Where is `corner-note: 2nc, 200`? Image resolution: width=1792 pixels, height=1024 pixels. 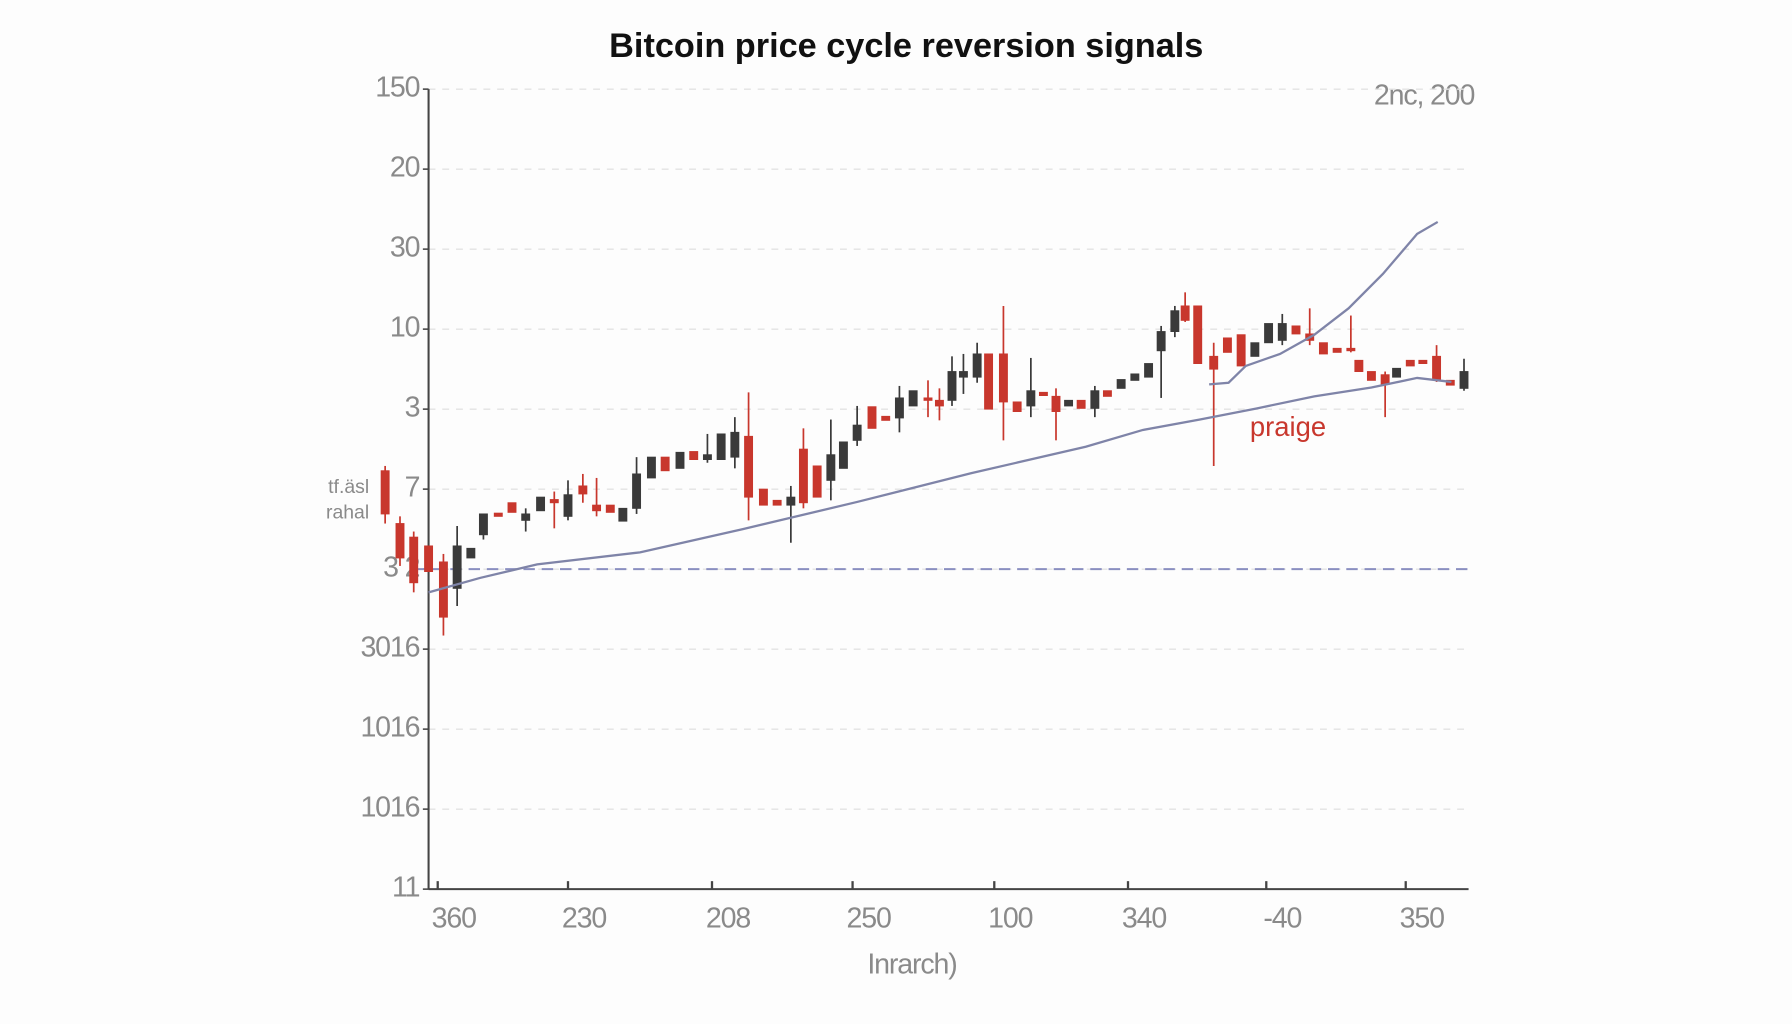
corner-note: 2nc, 200 is located at coordinates (1424, 96).